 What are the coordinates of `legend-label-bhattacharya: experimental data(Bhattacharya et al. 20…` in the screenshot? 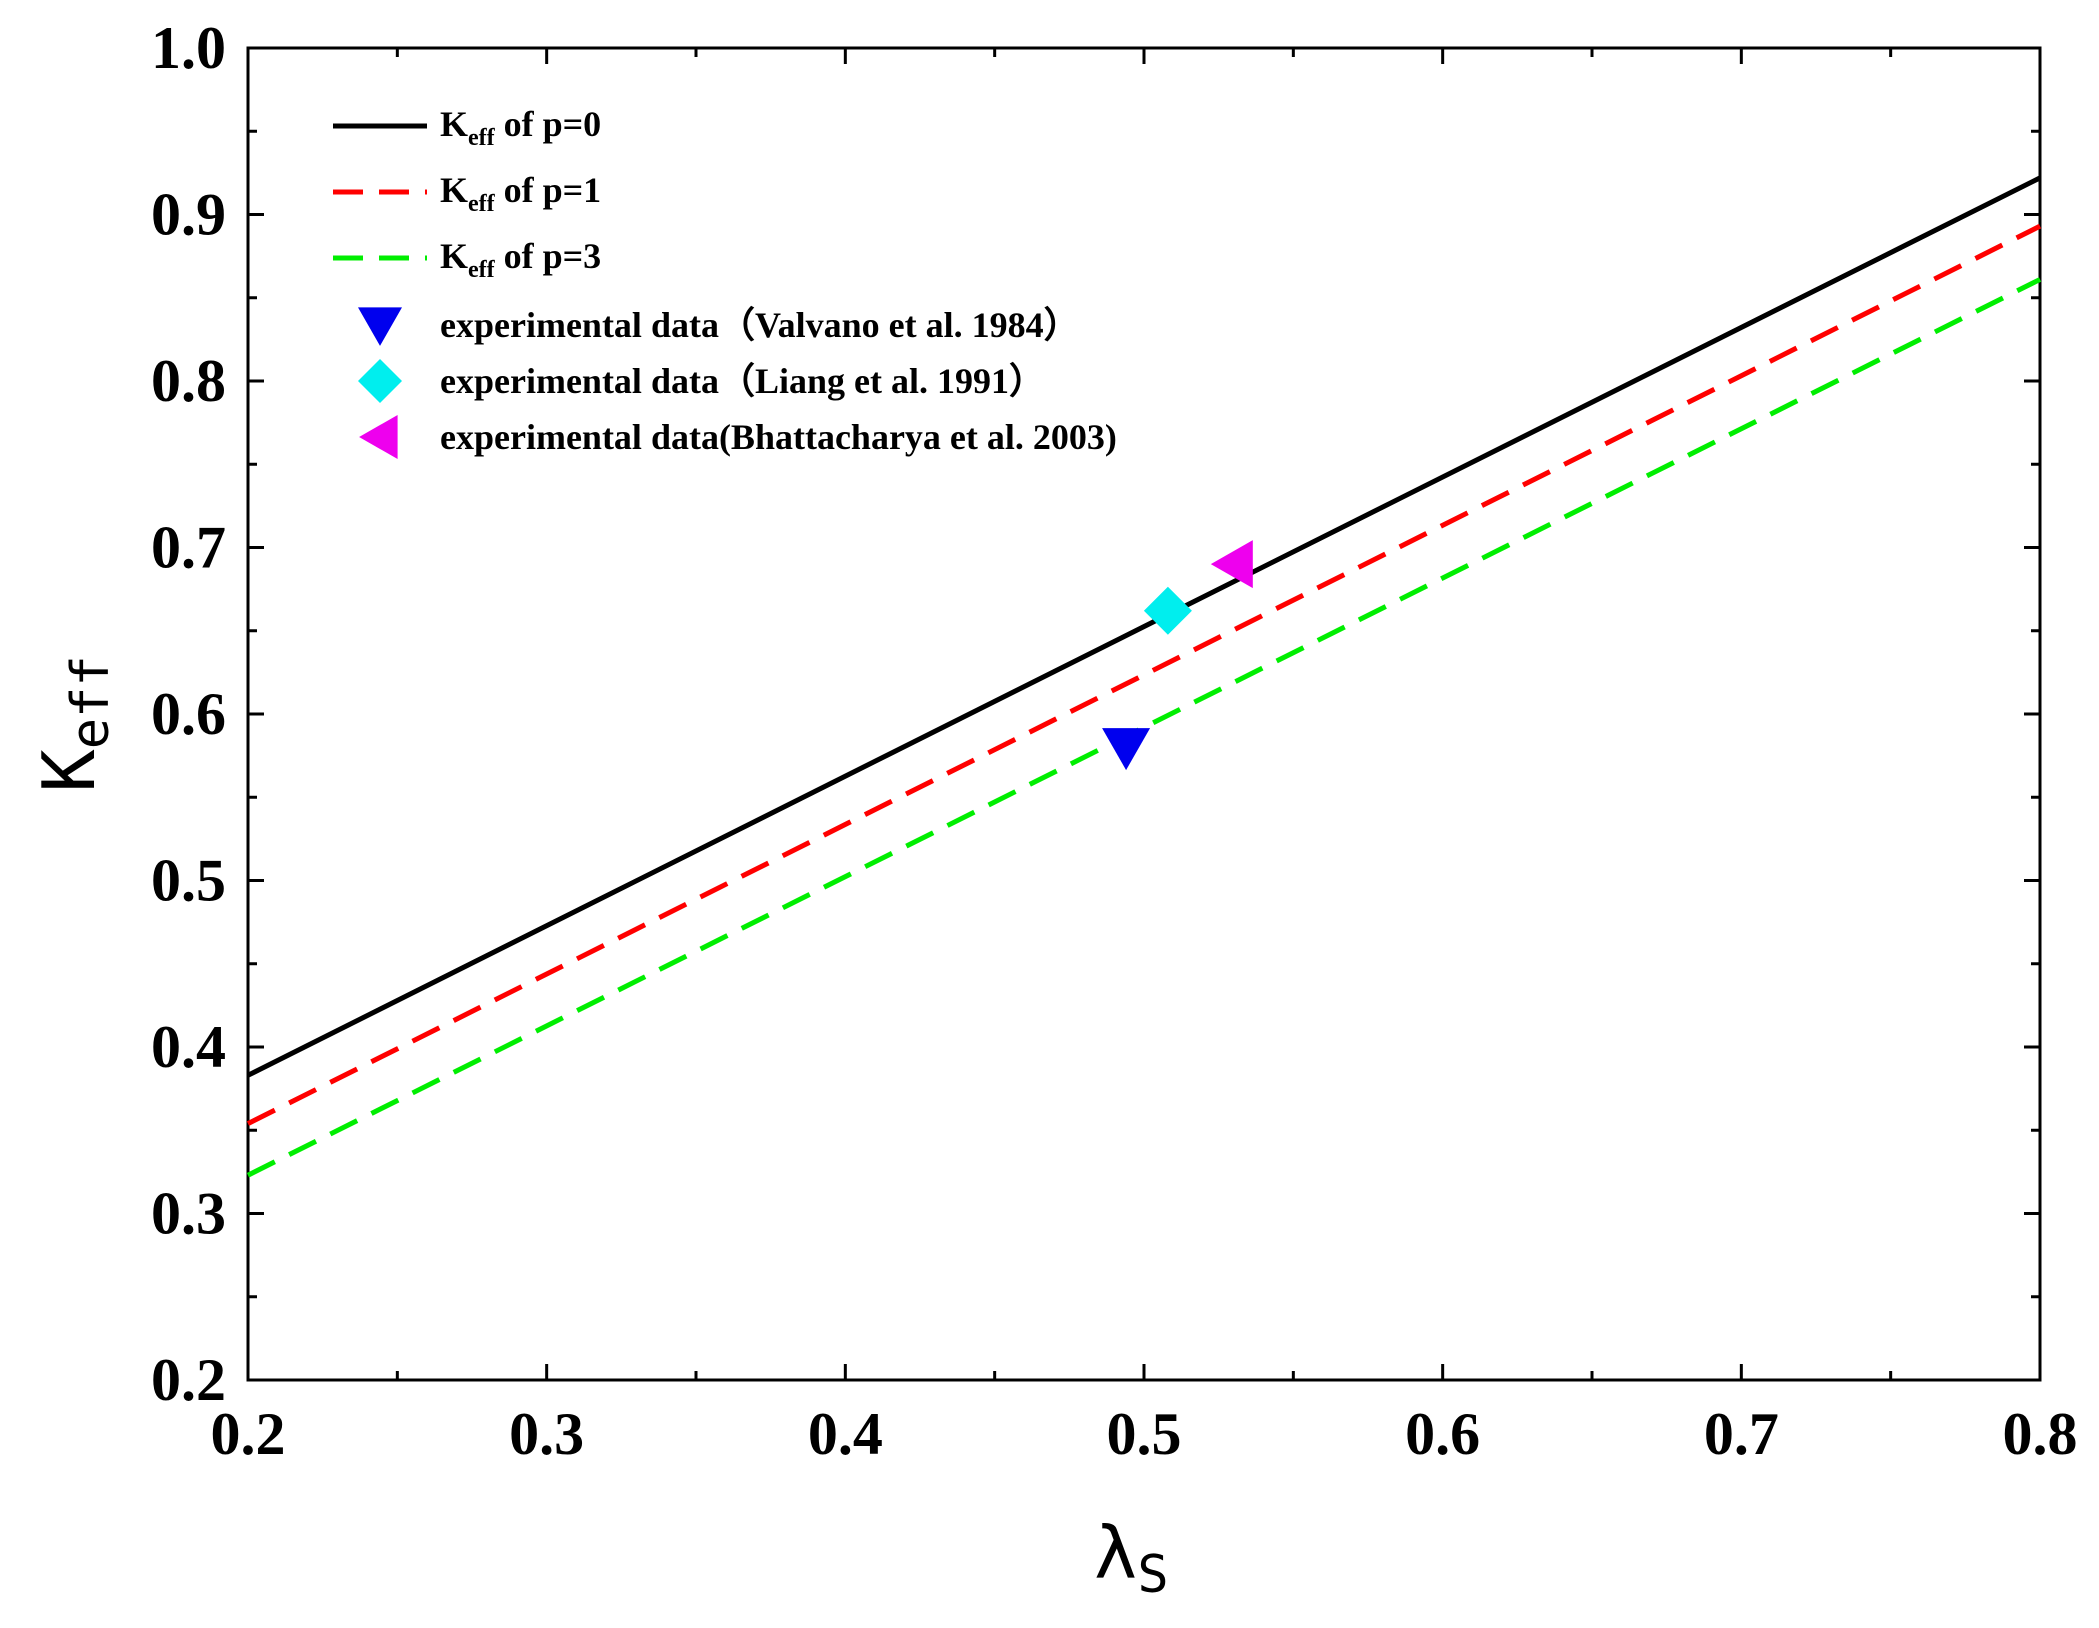 It's located at (778, 437).